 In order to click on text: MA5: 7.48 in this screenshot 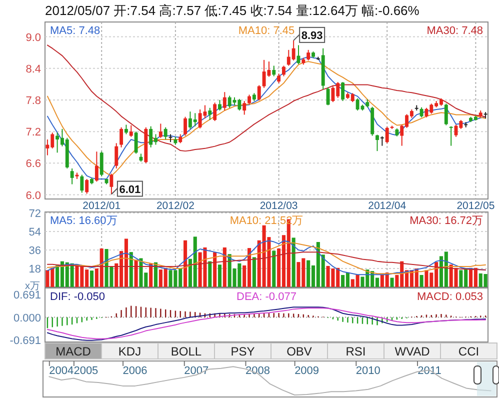, I will do `click(75, 31)`.